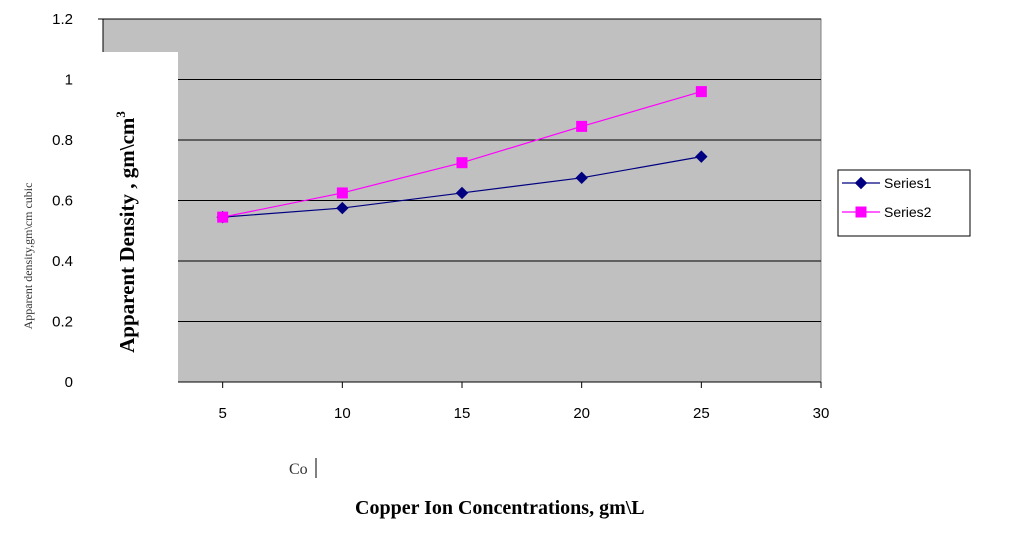 This screenshot has width=1022, height=534. I want to click on x-axis-label-fragment: Co, so click(298, 469).